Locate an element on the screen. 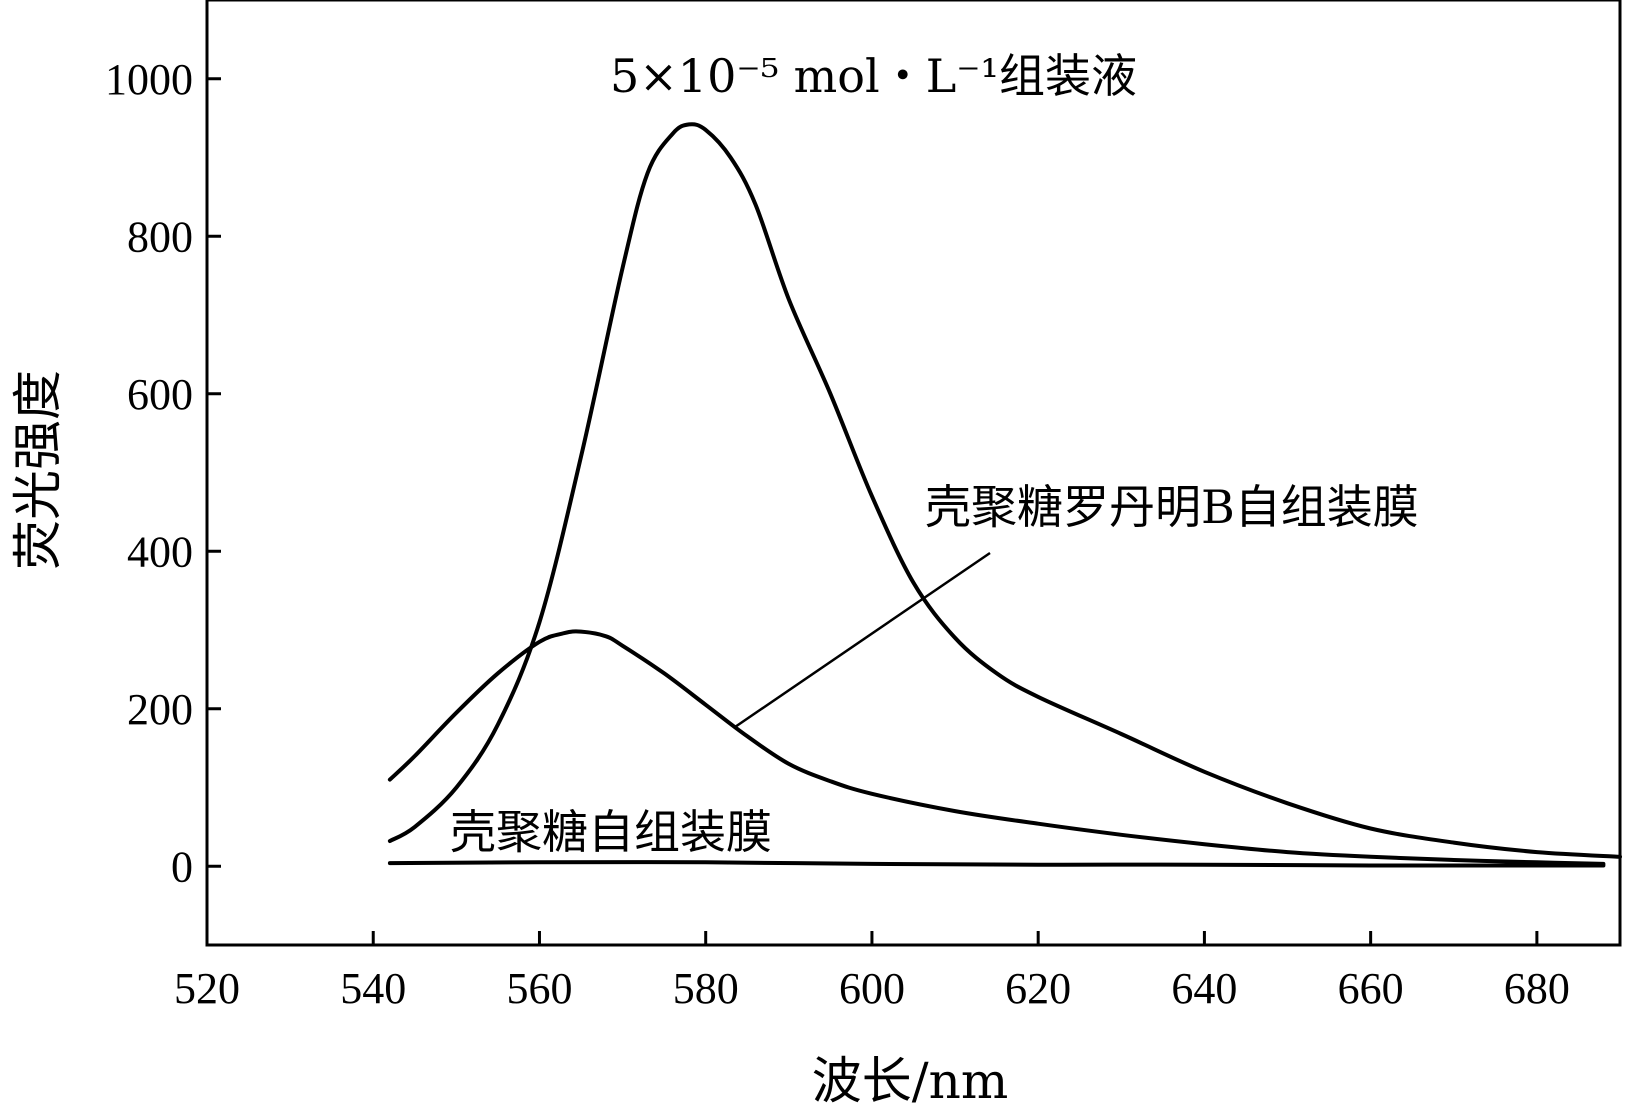 The height and width of the screenshot is (1115, 1625). x-tick-label: 600 is located at coordinates (872, 988).